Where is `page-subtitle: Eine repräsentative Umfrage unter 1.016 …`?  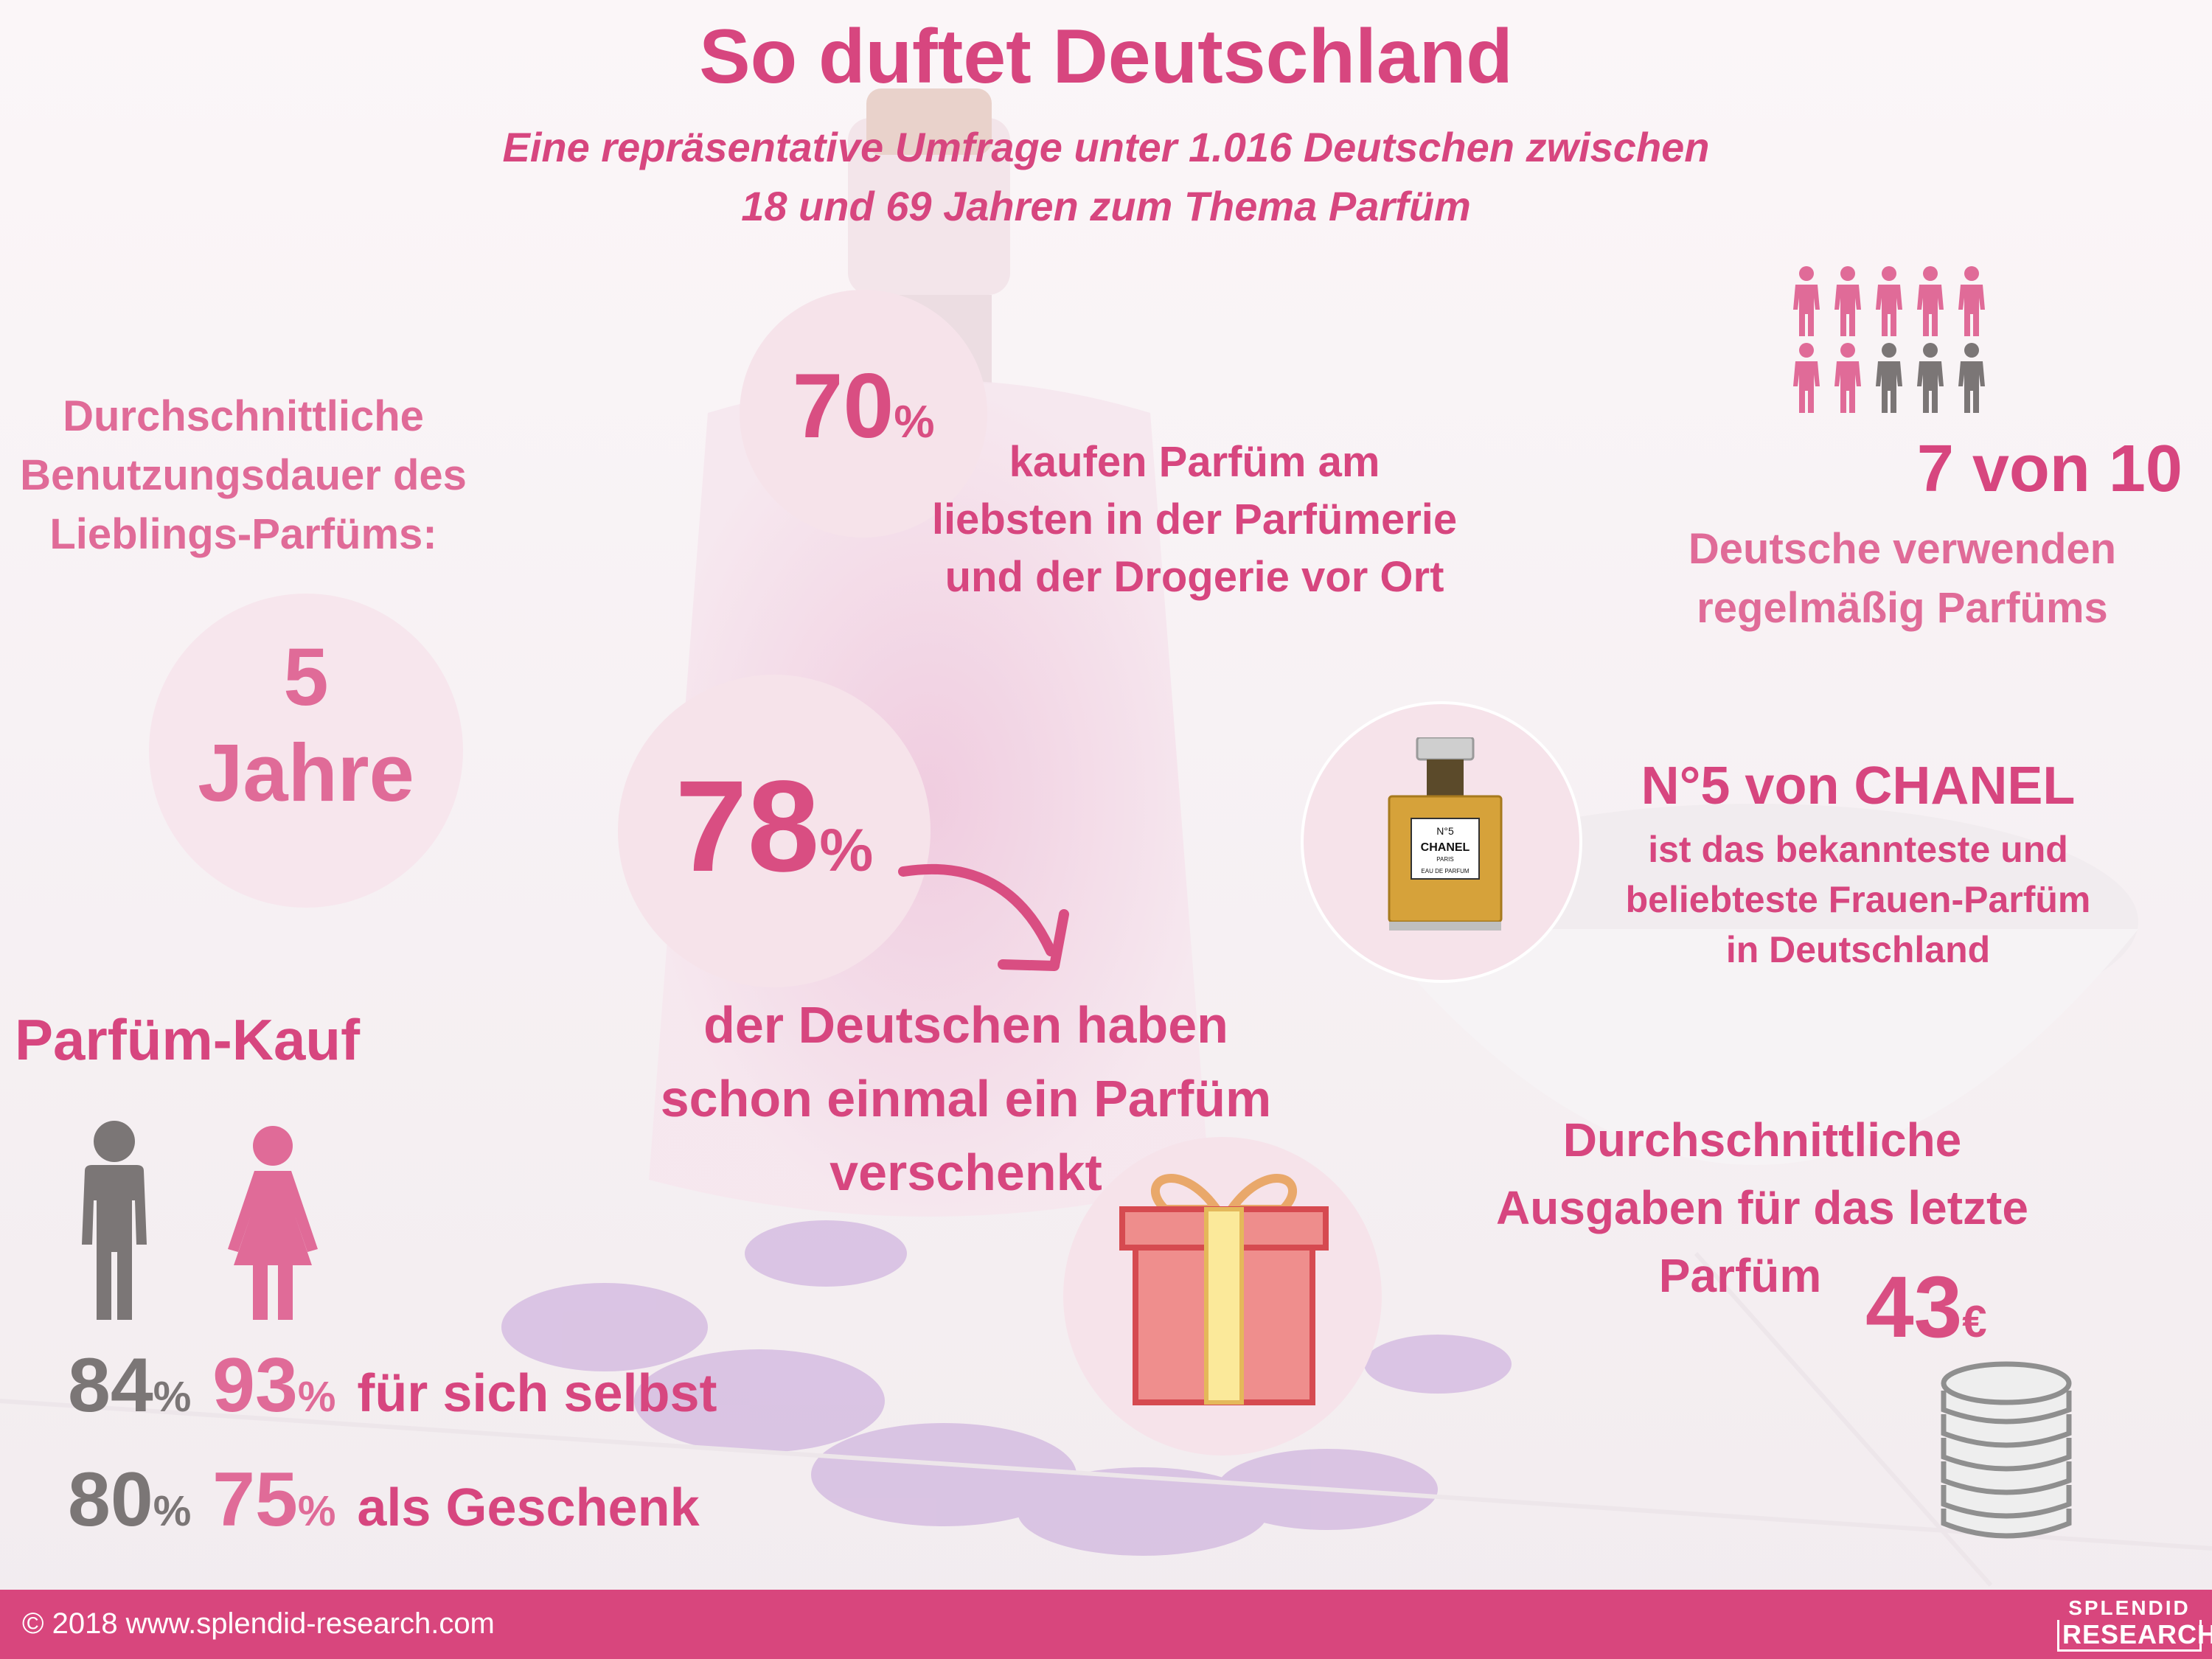 page-subtitle: Eine repräsentative Umfrage unter 1.016 … is located at coordinates (1106, 177).